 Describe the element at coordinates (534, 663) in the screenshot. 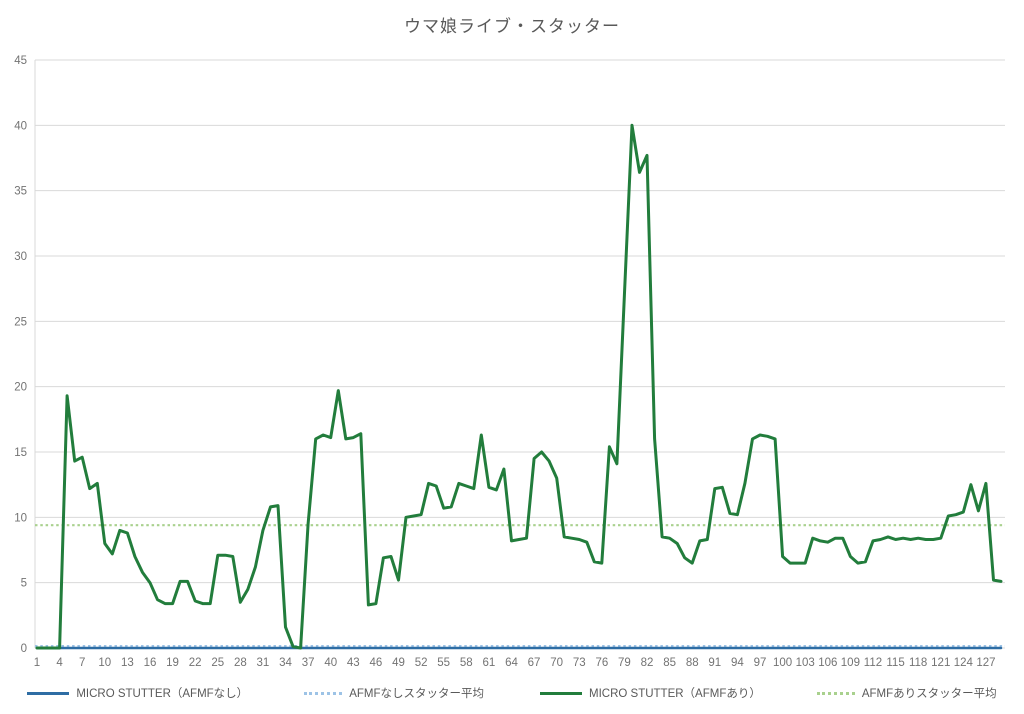

I see `x-axis-label: 67` at that location.